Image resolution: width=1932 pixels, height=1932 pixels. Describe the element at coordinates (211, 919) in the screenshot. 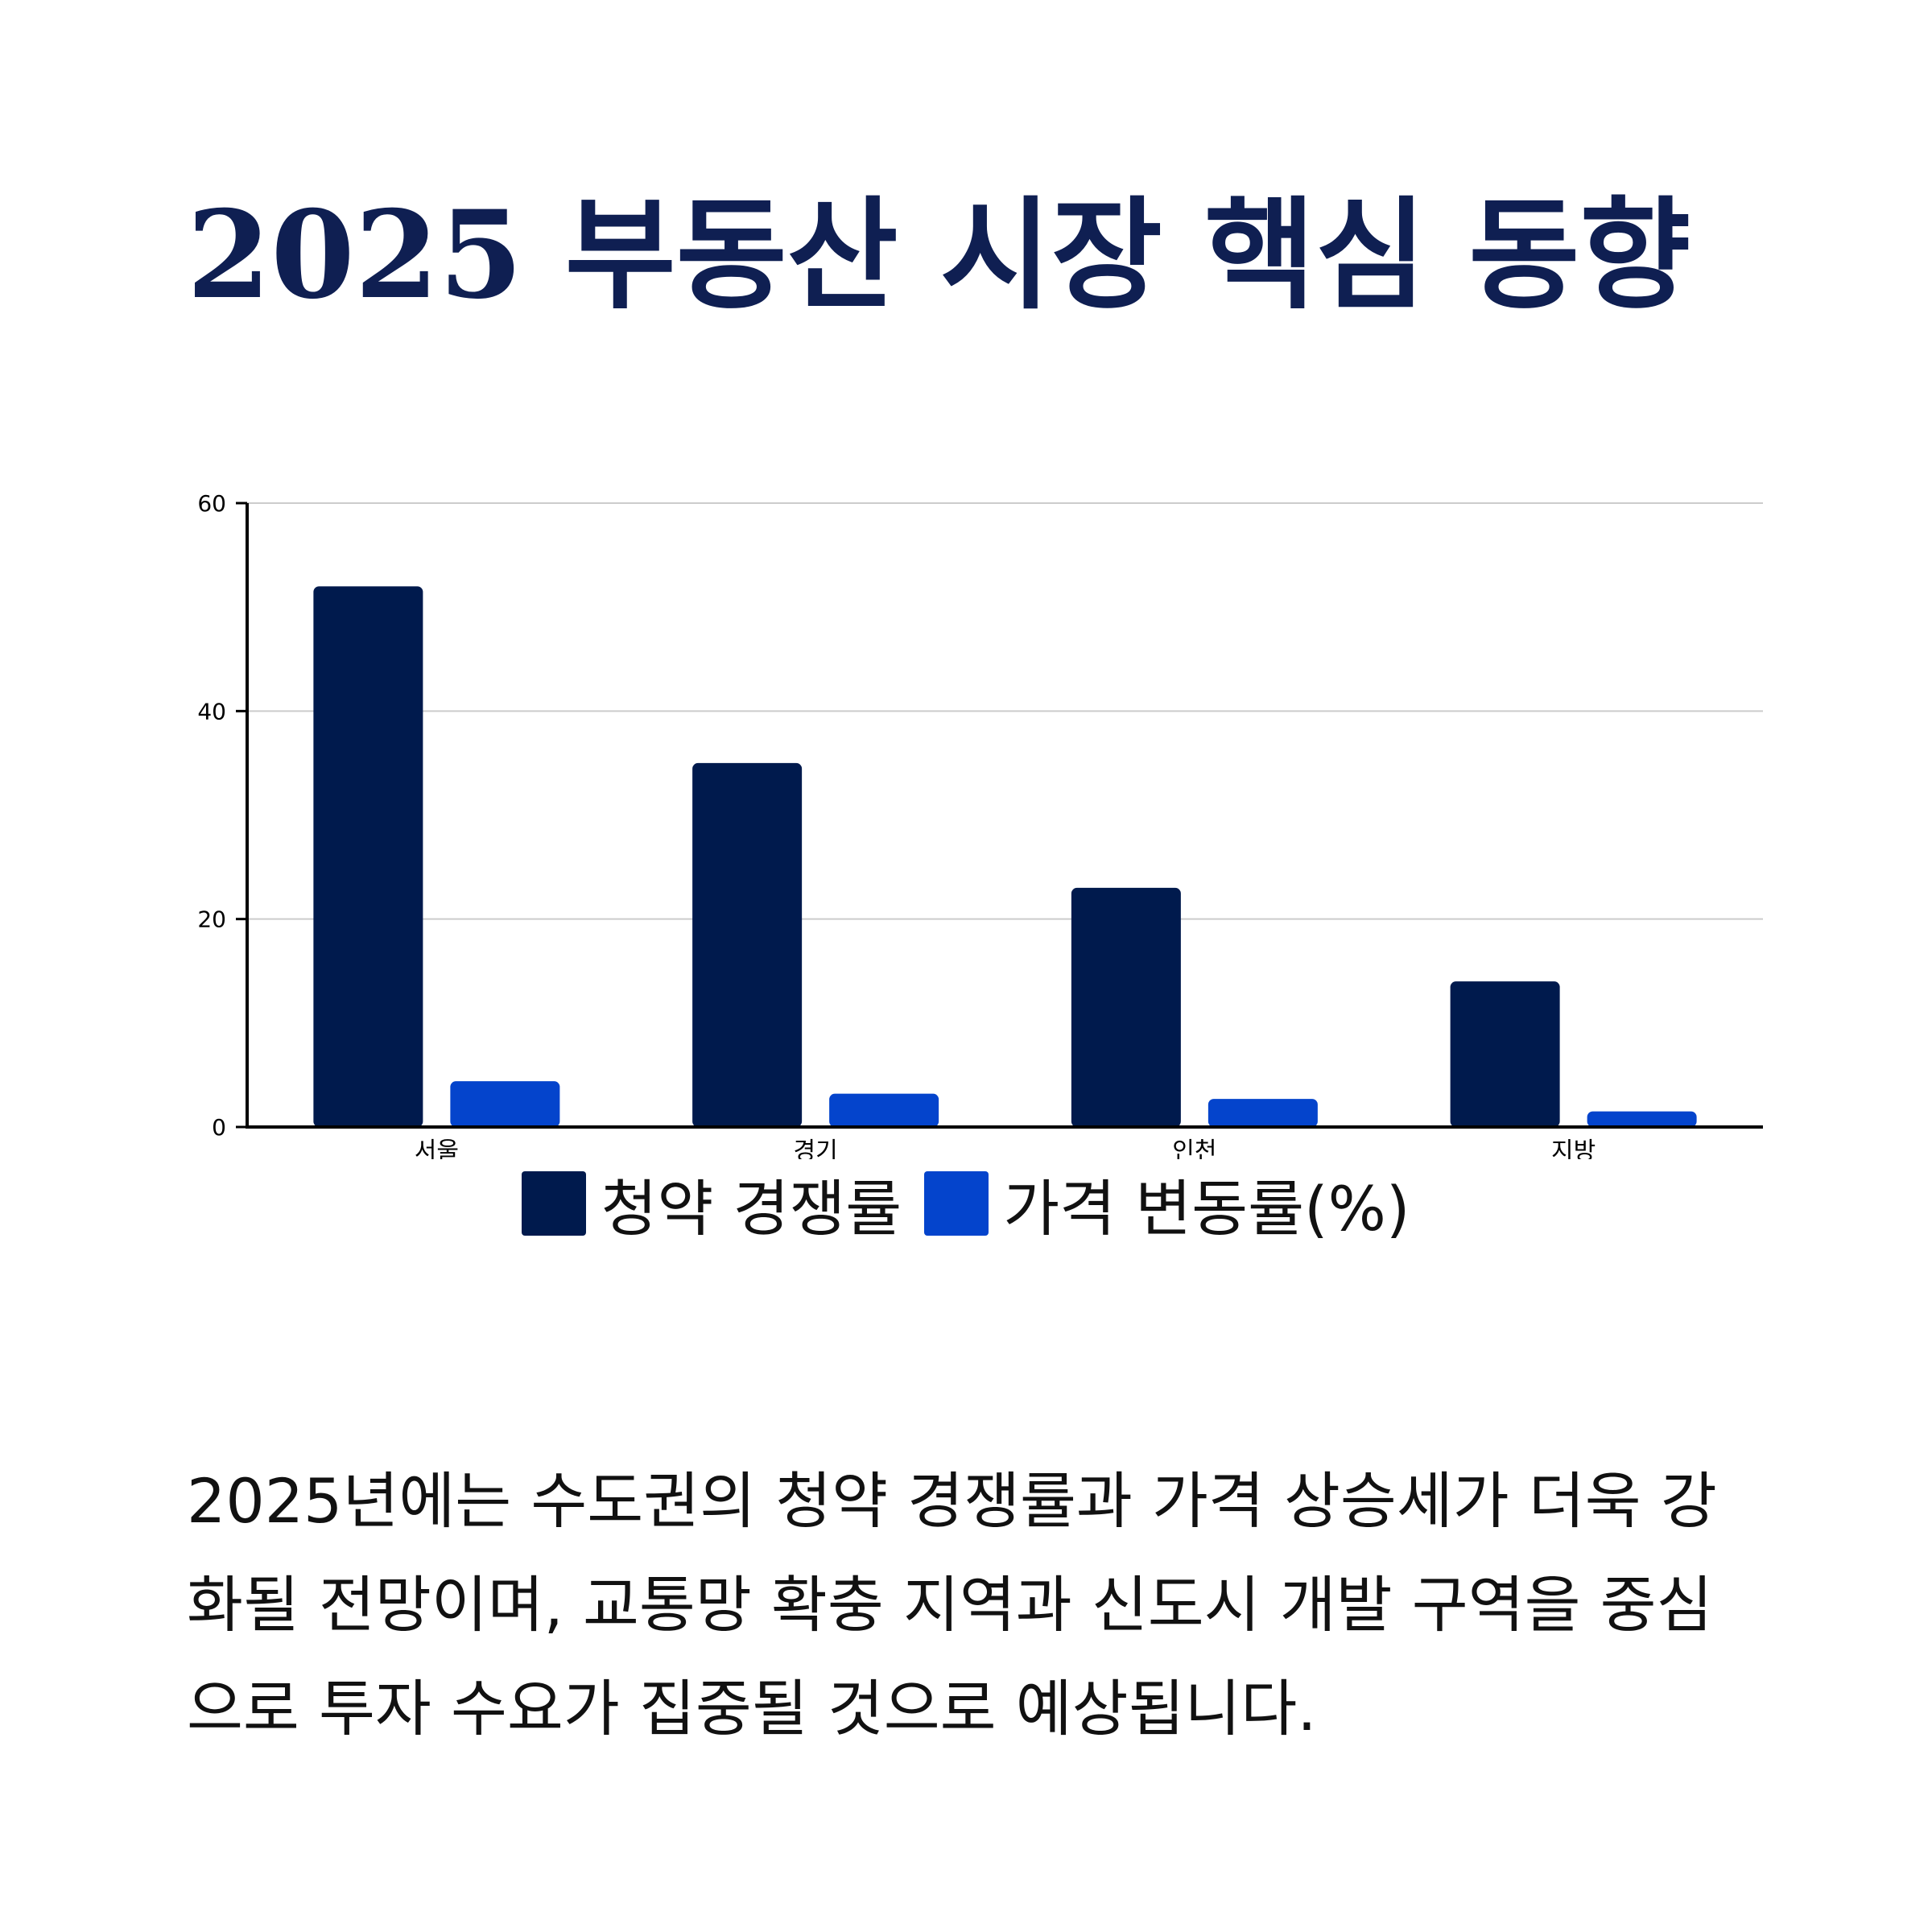

I see `y-tick-label: 20` at that location.